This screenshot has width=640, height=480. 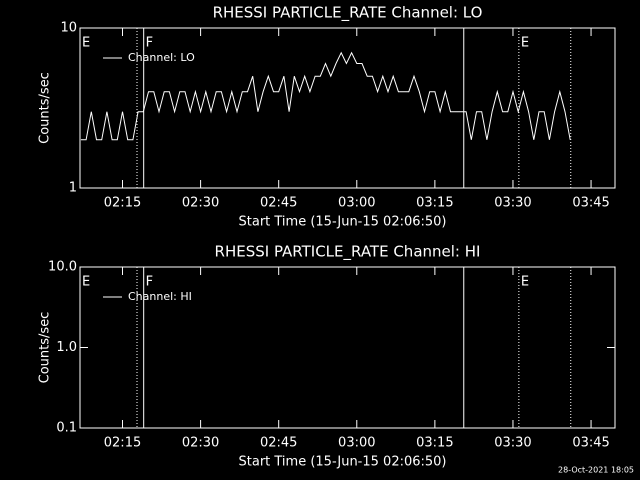 I want to click on footer: 28-Oct-2021 18:05, so click(x=596, y=470).